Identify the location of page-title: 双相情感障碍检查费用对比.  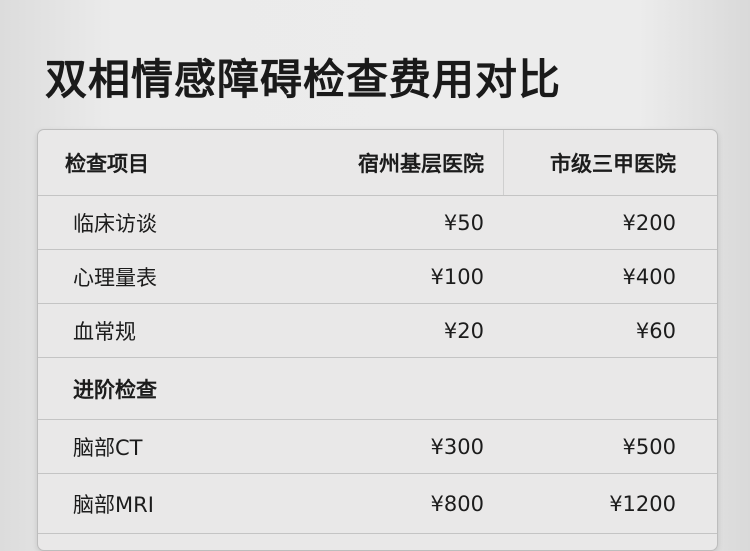
(303, 79).